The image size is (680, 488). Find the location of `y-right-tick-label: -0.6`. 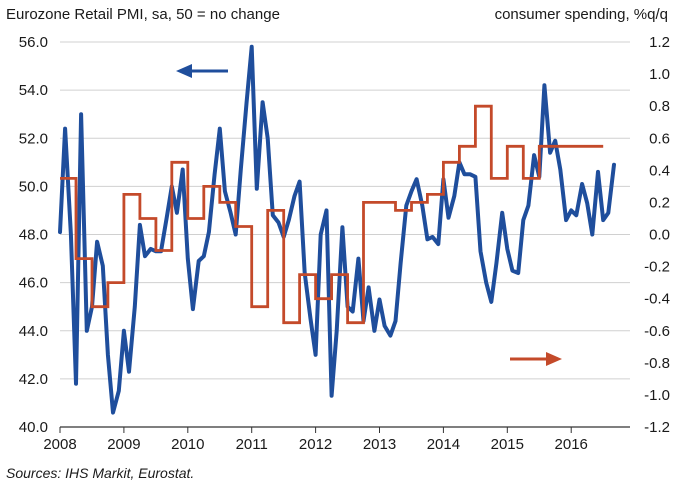

y-right-tick-label: -0.6 is located at coordinates (657, 331).